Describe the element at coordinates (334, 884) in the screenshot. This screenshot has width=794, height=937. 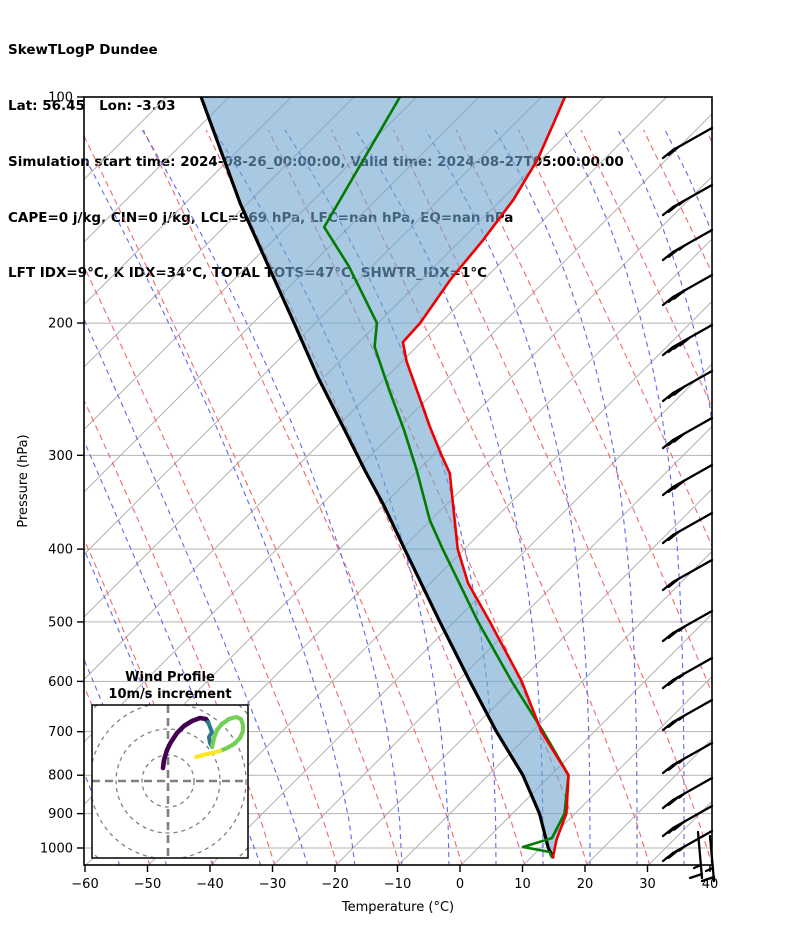
I see `temperature-tick-label: −20` at that location.